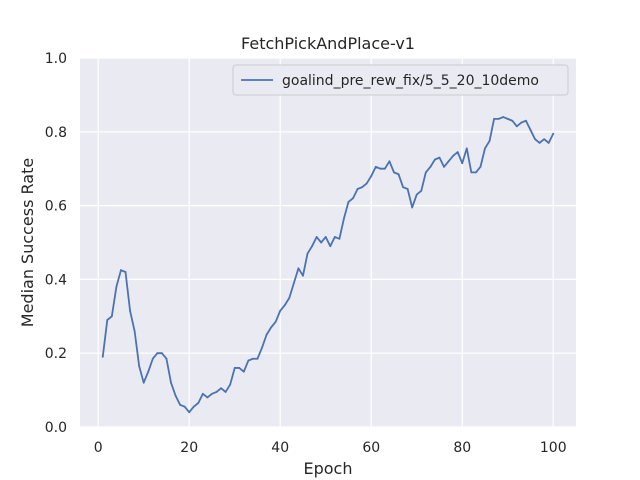 The height and width of the screenshot is (480, 640). What do you see at coordinates (56, 280) in the screenshot?
I see `y-tick-label: 0.4` at bounding box center [56, 280].